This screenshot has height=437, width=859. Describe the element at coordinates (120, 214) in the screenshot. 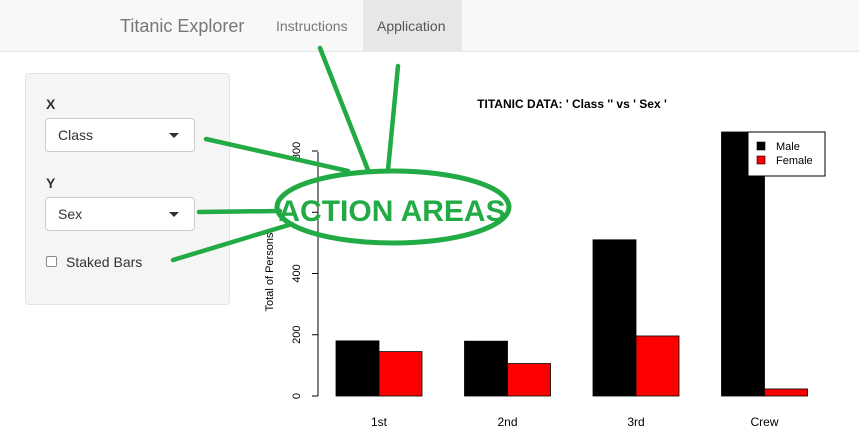

I see `y-select: Sex` at that location.